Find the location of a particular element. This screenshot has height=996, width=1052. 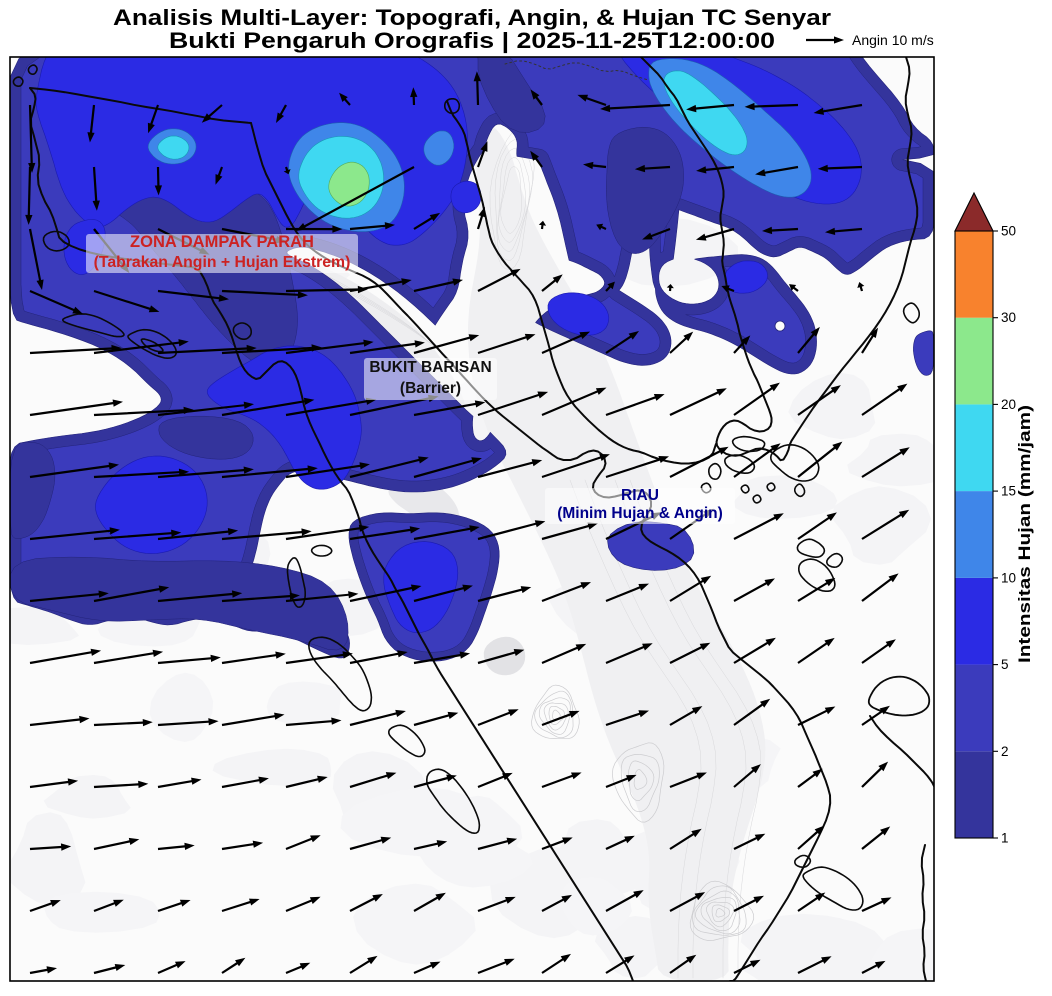

svg-text: Angin 10 m/s is located at coordinates (893, 40).